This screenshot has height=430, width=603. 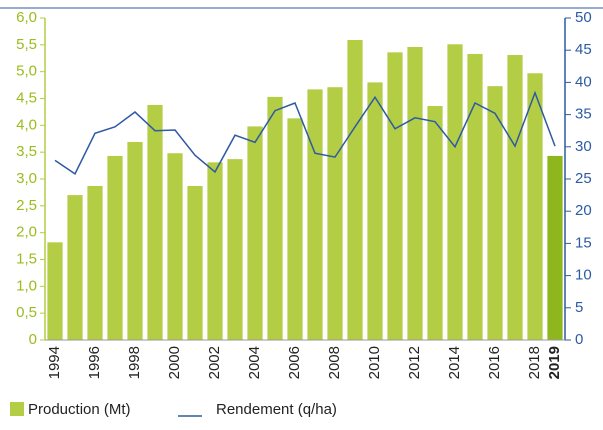 I want to click on x-tick-label: 2012, so click(x=414, y=362).